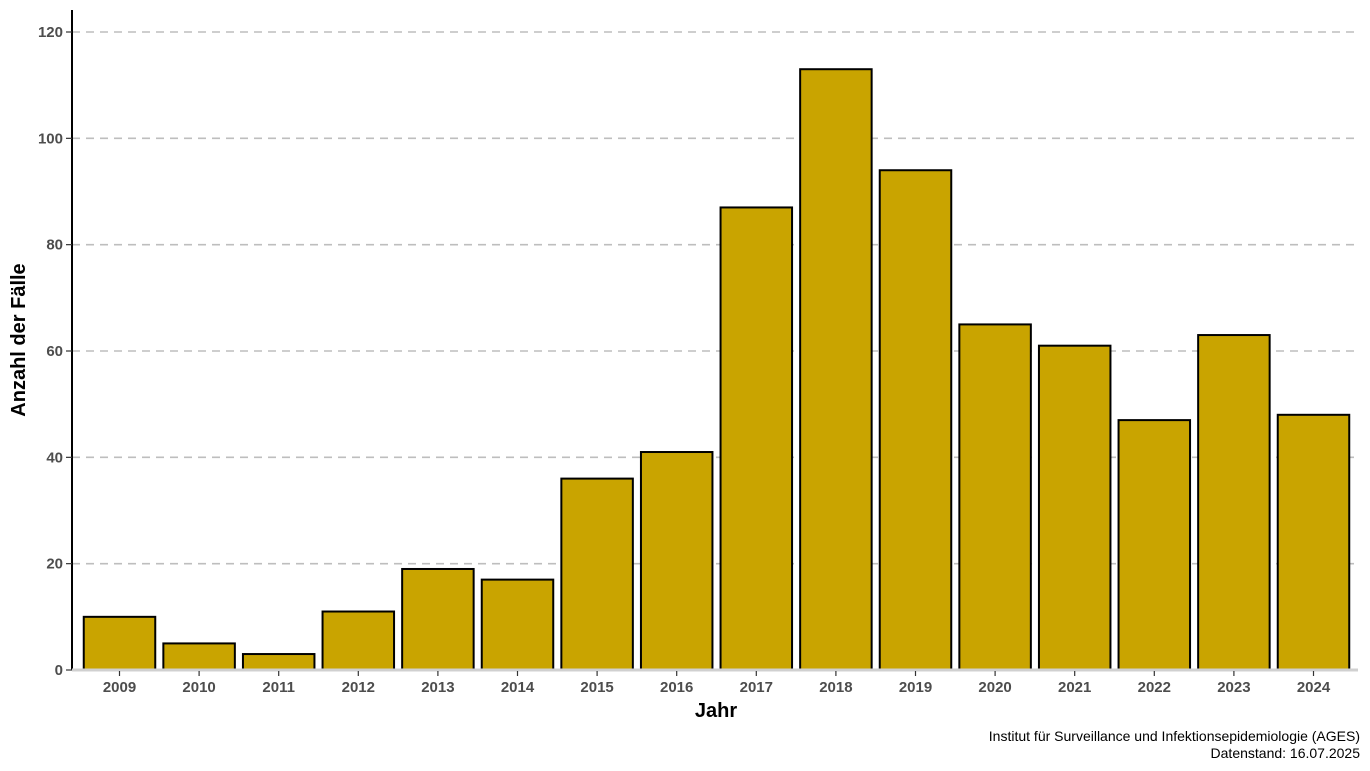 The image size is (1370, 771). What do you see at coordinates (1313, 542) in the screenshot?
I see `bar-2024` at bounding box center [1313, 542].